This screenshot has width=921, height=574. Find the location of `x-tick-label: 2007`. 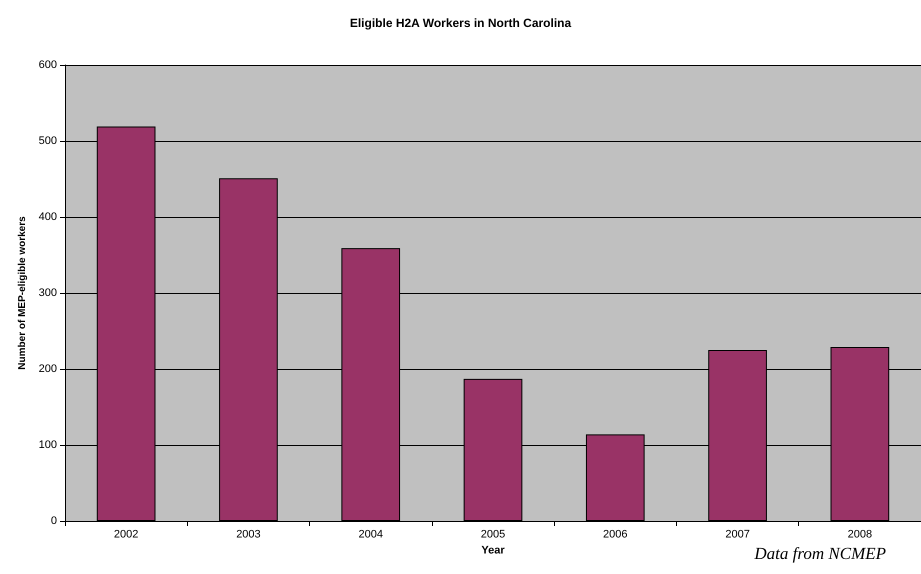

x-tick-label: 2007 is located at coordinates (737, 534).